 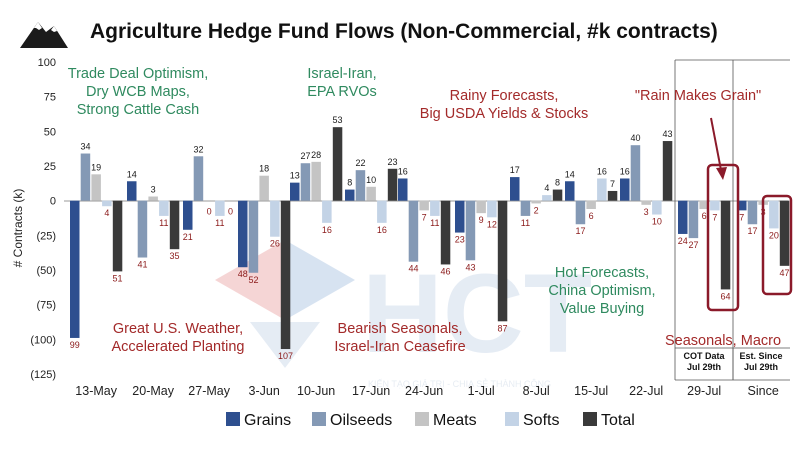 What do you see at coordinates (481, 220) in the screenshot?
I see `data-label: 9` at bounding box center [481, 220].